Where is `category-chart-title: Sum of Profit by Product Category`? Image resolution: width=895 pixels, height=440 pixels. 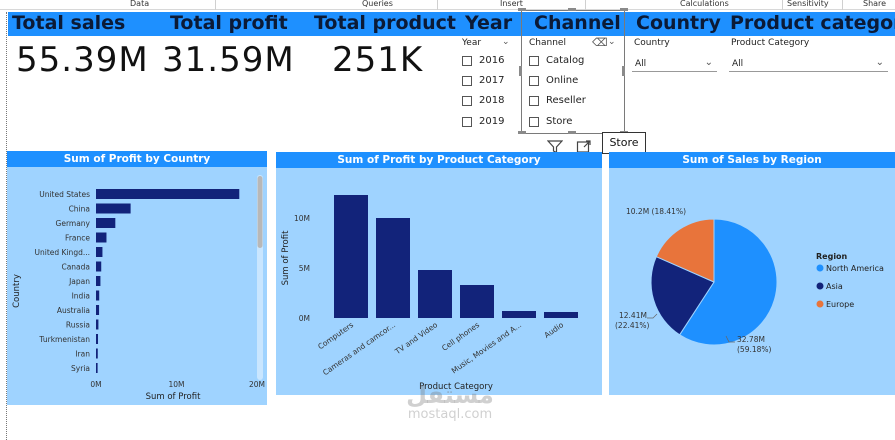 category-chart-title: Sum of Profit by Product Category is located at coordinates (439, 160).